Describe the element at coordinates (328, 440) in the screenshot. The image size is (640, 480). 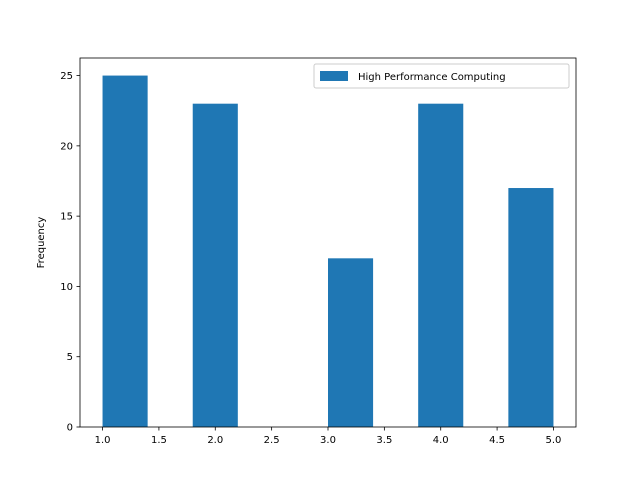
I see `x-tick-label-4: 3.0` at that location.